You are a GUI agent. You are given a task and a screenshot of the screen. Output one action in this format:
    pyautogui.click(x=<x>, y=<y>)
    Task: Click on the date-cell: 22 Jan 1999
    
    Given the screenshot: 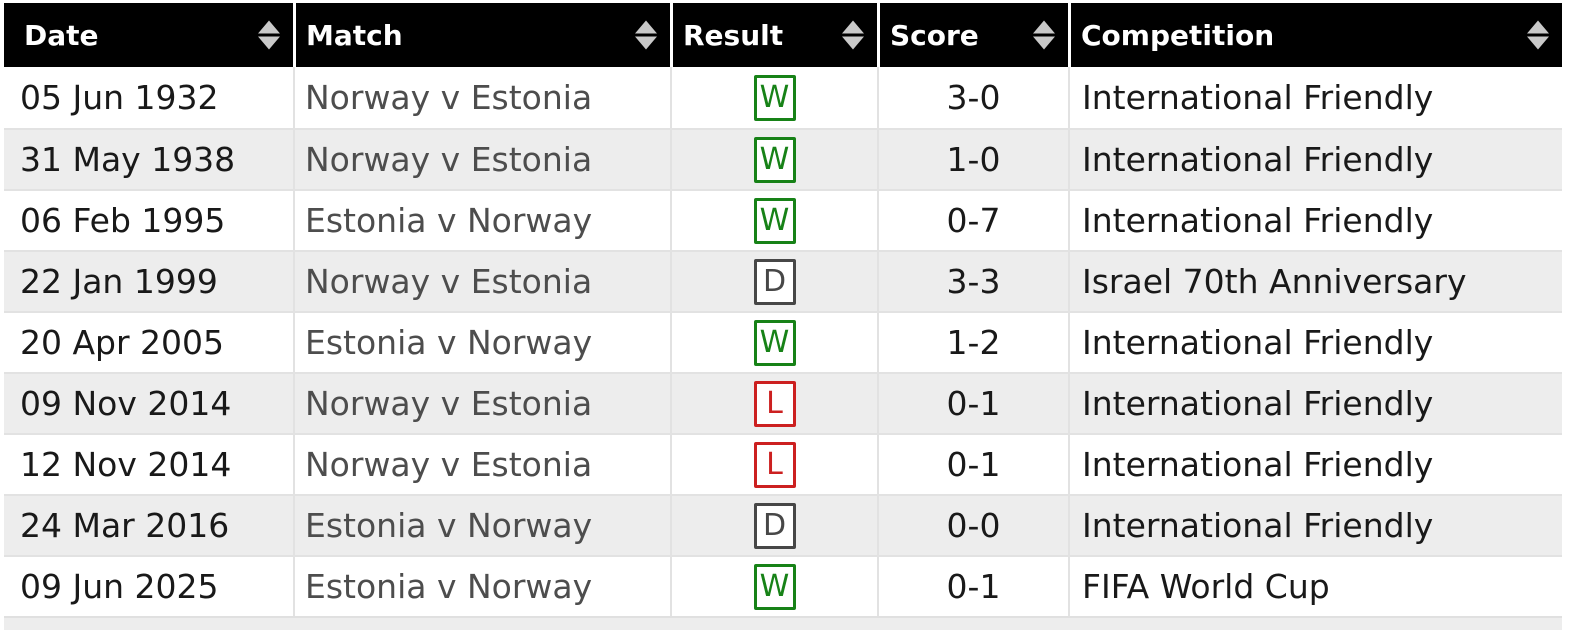 What is the action you would take?
    pyautogui.click(x=148, y=280)
    